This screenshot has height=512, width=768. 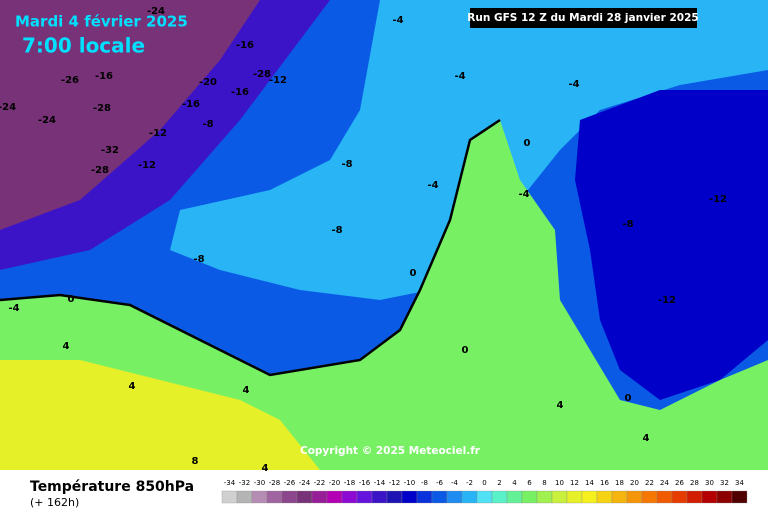 What do you see at coordinates (559, 483) in the screenshot?
I see `scale-label: 10` at bounding box center [559, 483].